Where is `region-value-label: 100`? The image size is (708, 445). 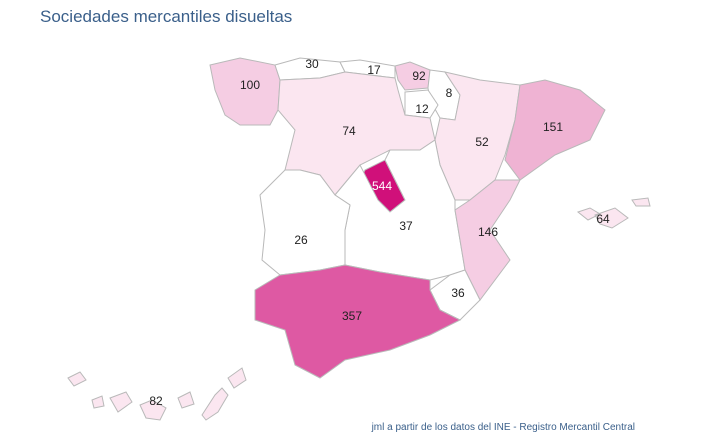 region-value-label: 100 is located at coordinates (250, 85).